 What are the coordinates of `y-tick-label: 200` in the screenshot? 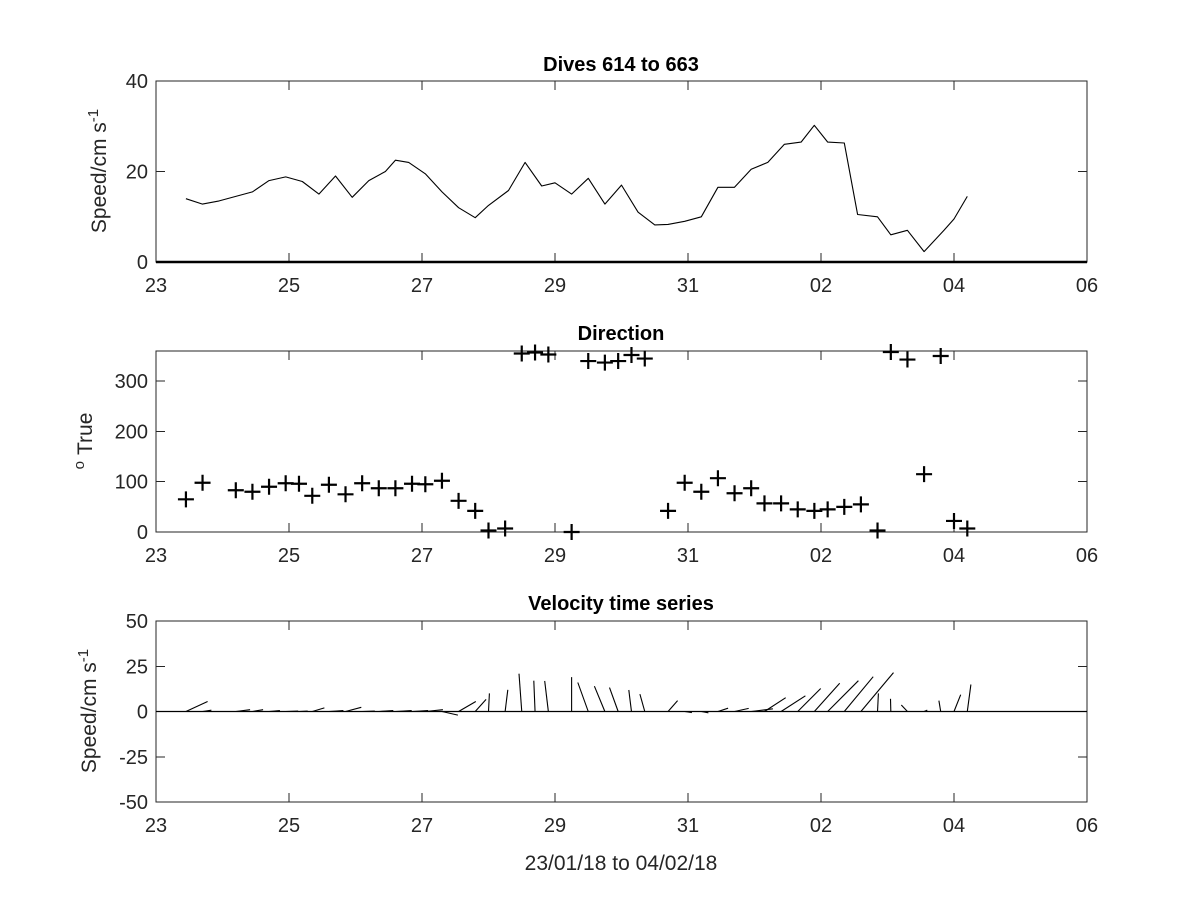 It's located at (131, 432).